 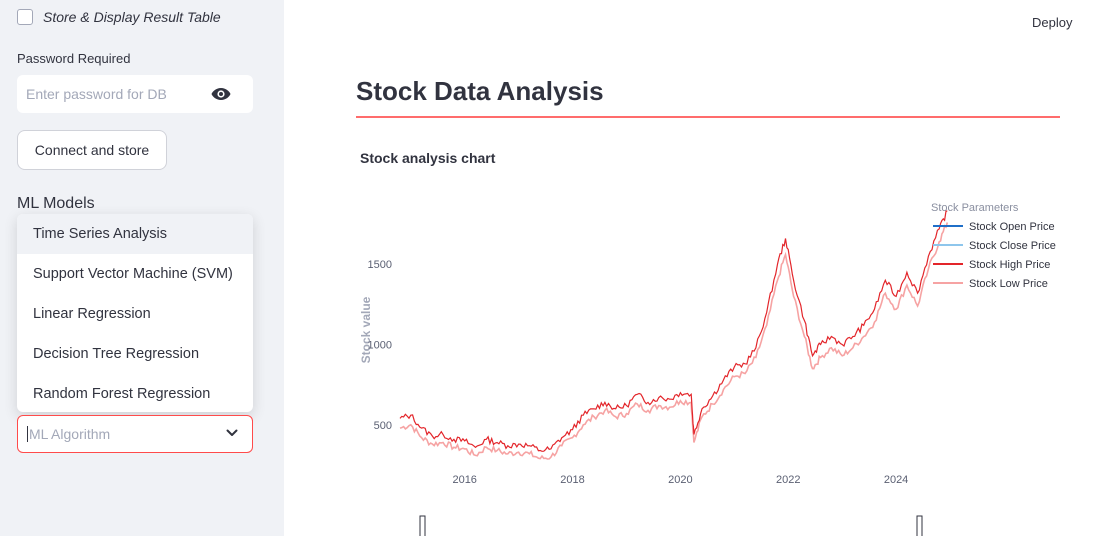 I want to click on password-field: Enter password for DB, so click(x=135, y=94).